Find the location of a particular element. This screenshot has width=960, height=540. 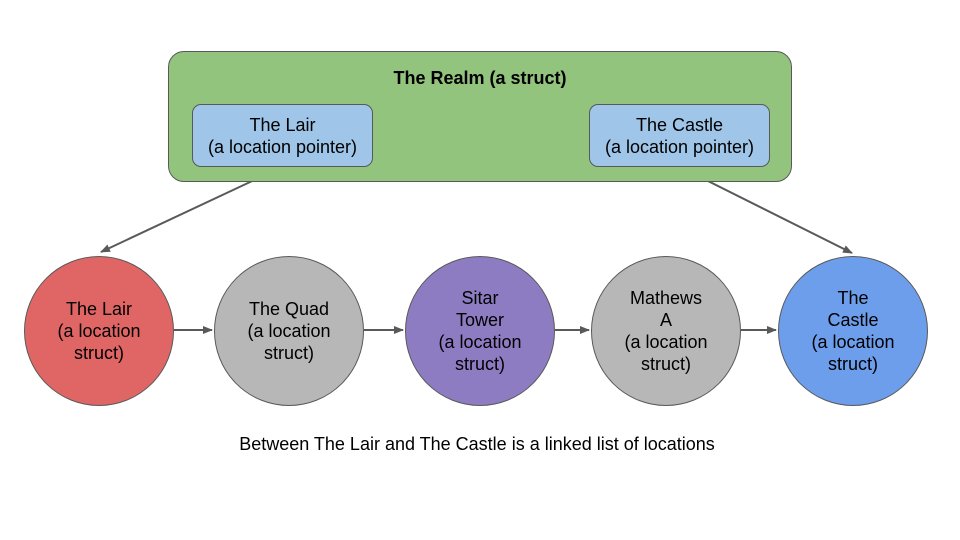

node-label-line: Tower is located at coordinates (479, 320).